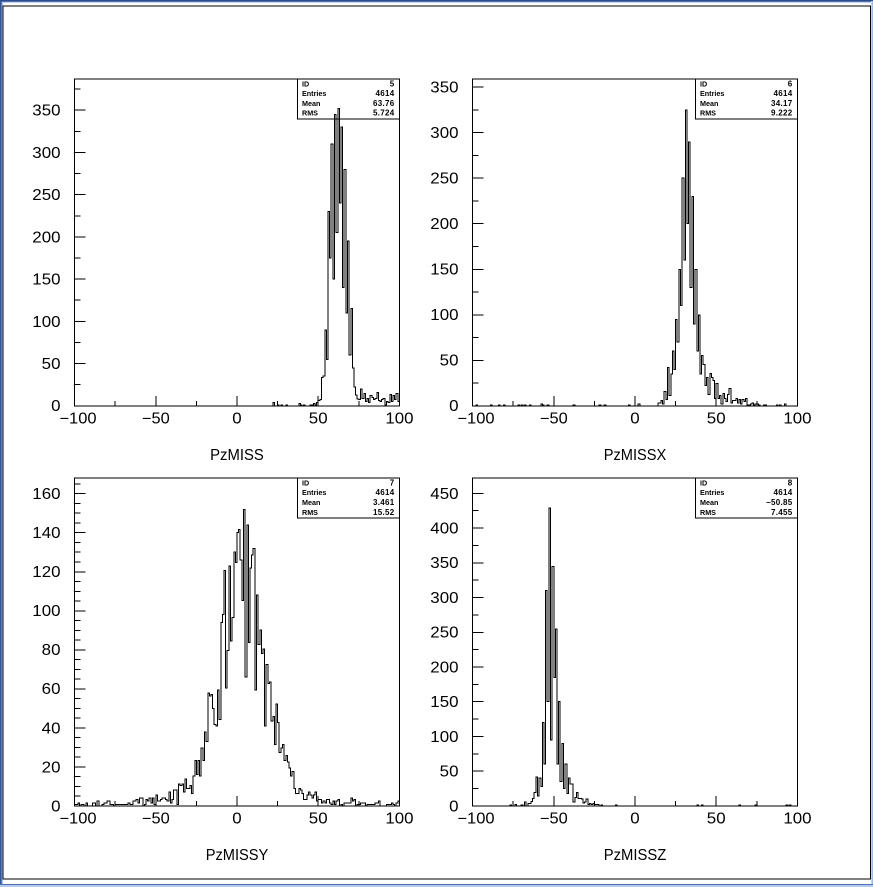 This screenshot has width=873, height=887. I want to click on svg-text: PzMISSY, so click(237, 855).